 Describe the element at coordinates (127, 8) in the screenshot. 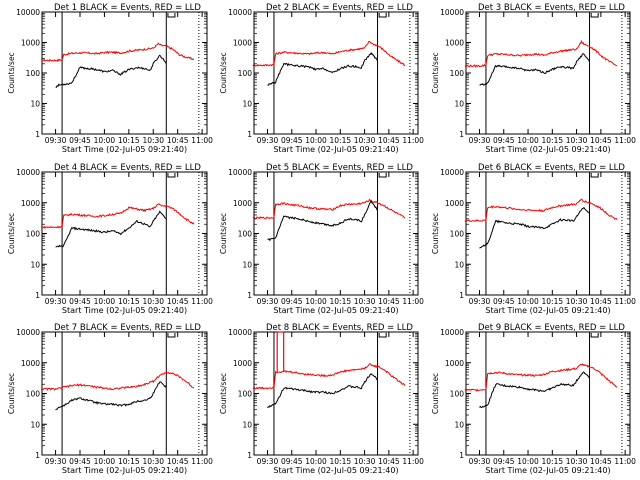

I see `panel-title: Det 1 BLACK = Events, RED = LLD` at that location.